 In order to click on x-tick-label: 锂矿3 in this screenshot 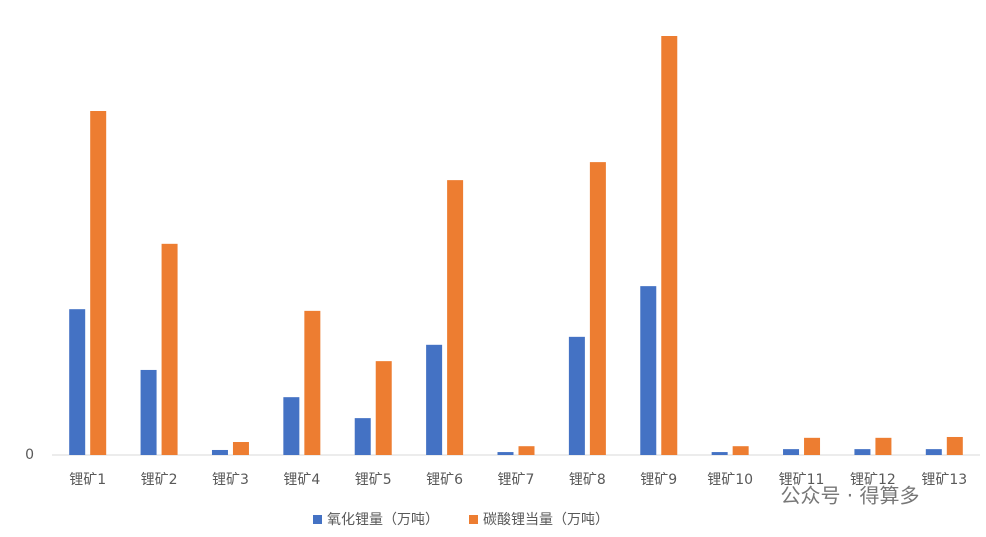, I will do `click(230, 480)`.